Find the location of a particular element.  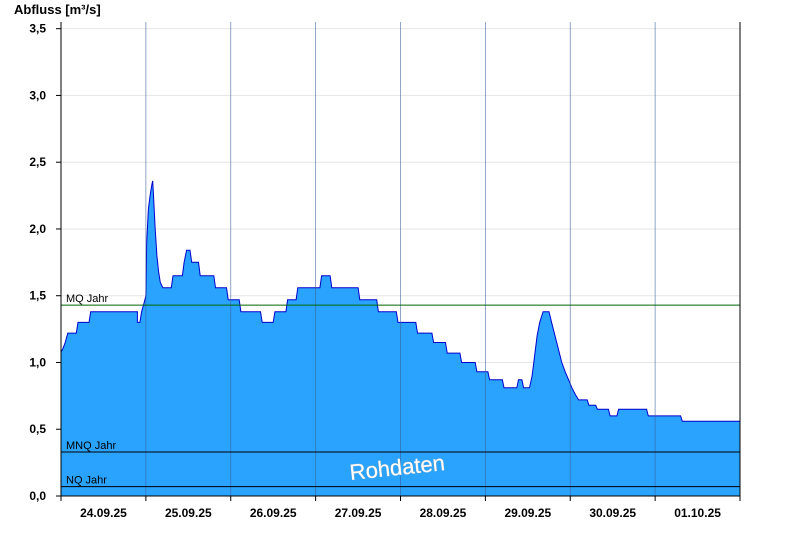

x-tick-label-4: 28.09.25 is located at coordinates (443, 513).